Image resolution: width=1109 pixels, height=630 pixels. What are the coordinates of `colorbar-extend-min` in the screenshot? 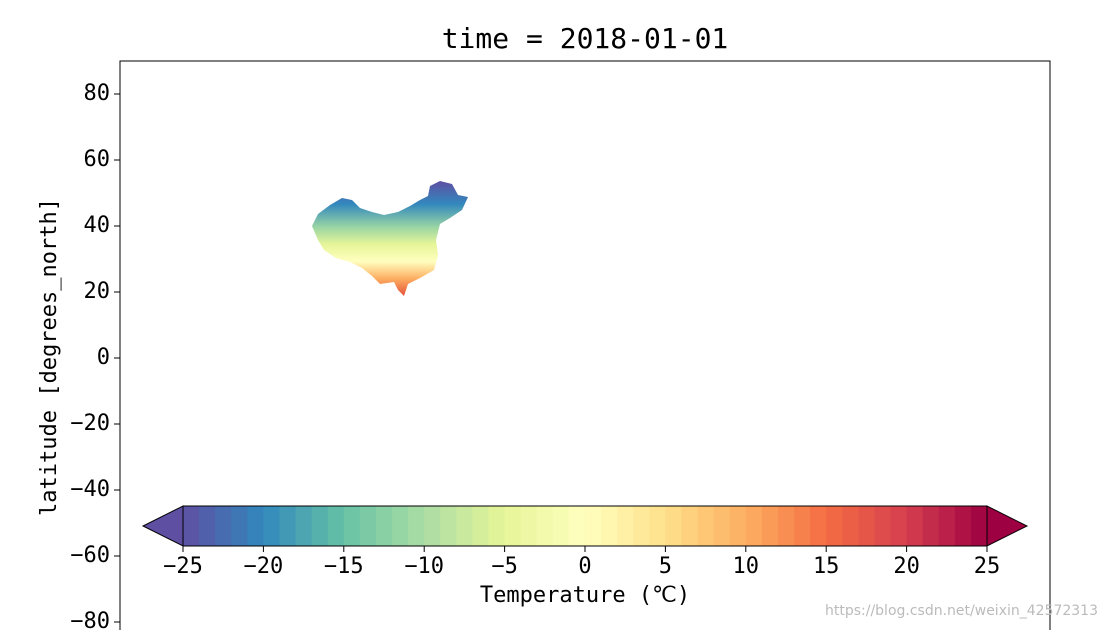 It's located at (162, 526).